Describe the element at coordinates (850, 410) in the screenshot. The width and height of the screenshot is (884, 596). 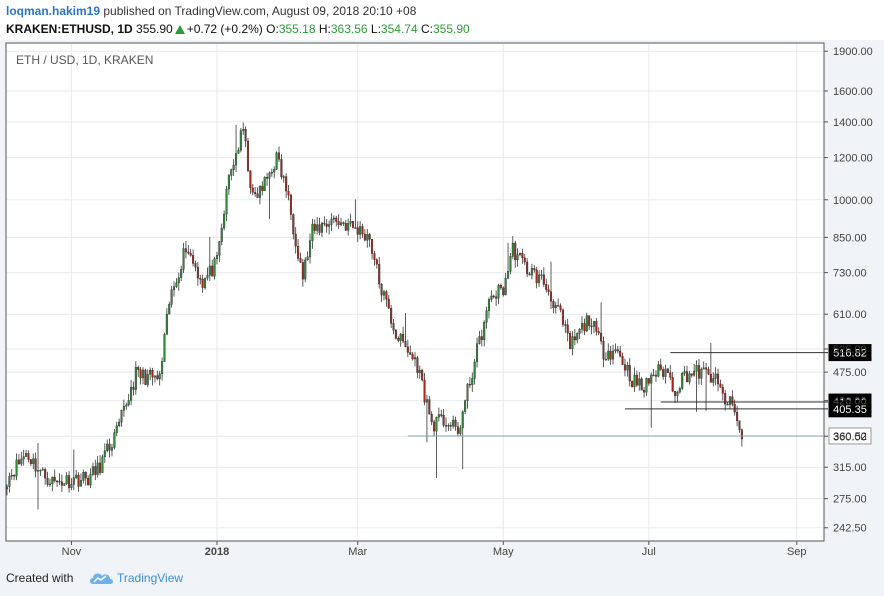
I see `level-price-label: 405.35` at that location.